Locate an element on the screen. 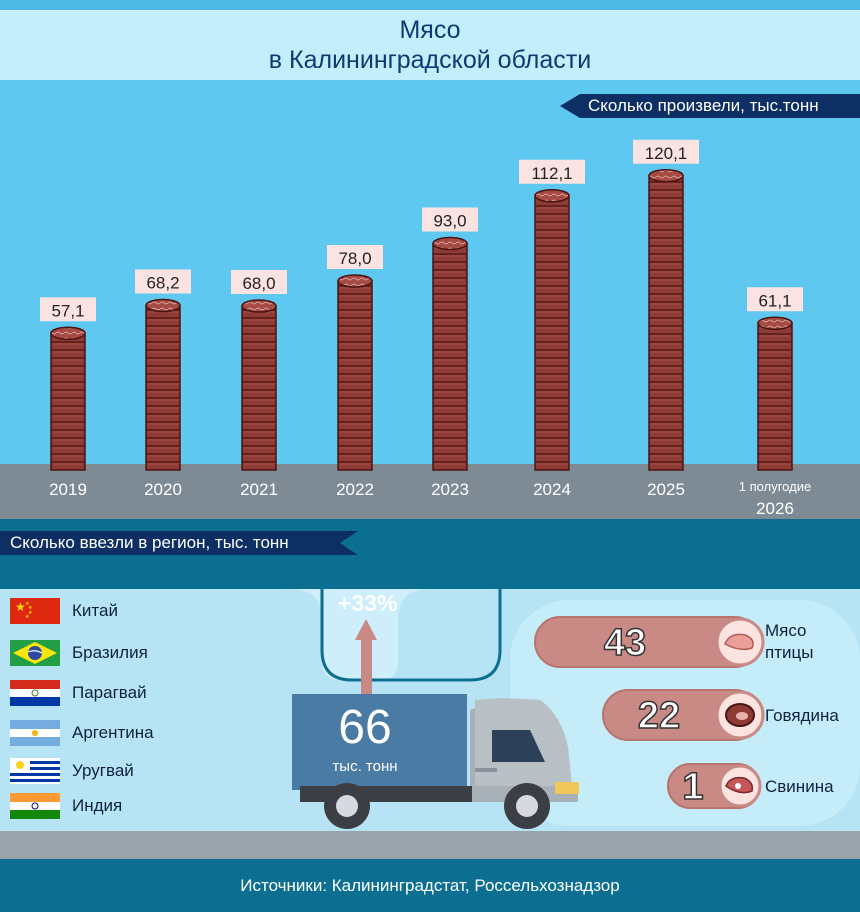 The image size is (860, 912). tick-label: 2024 is located at coordinates (552, 489).